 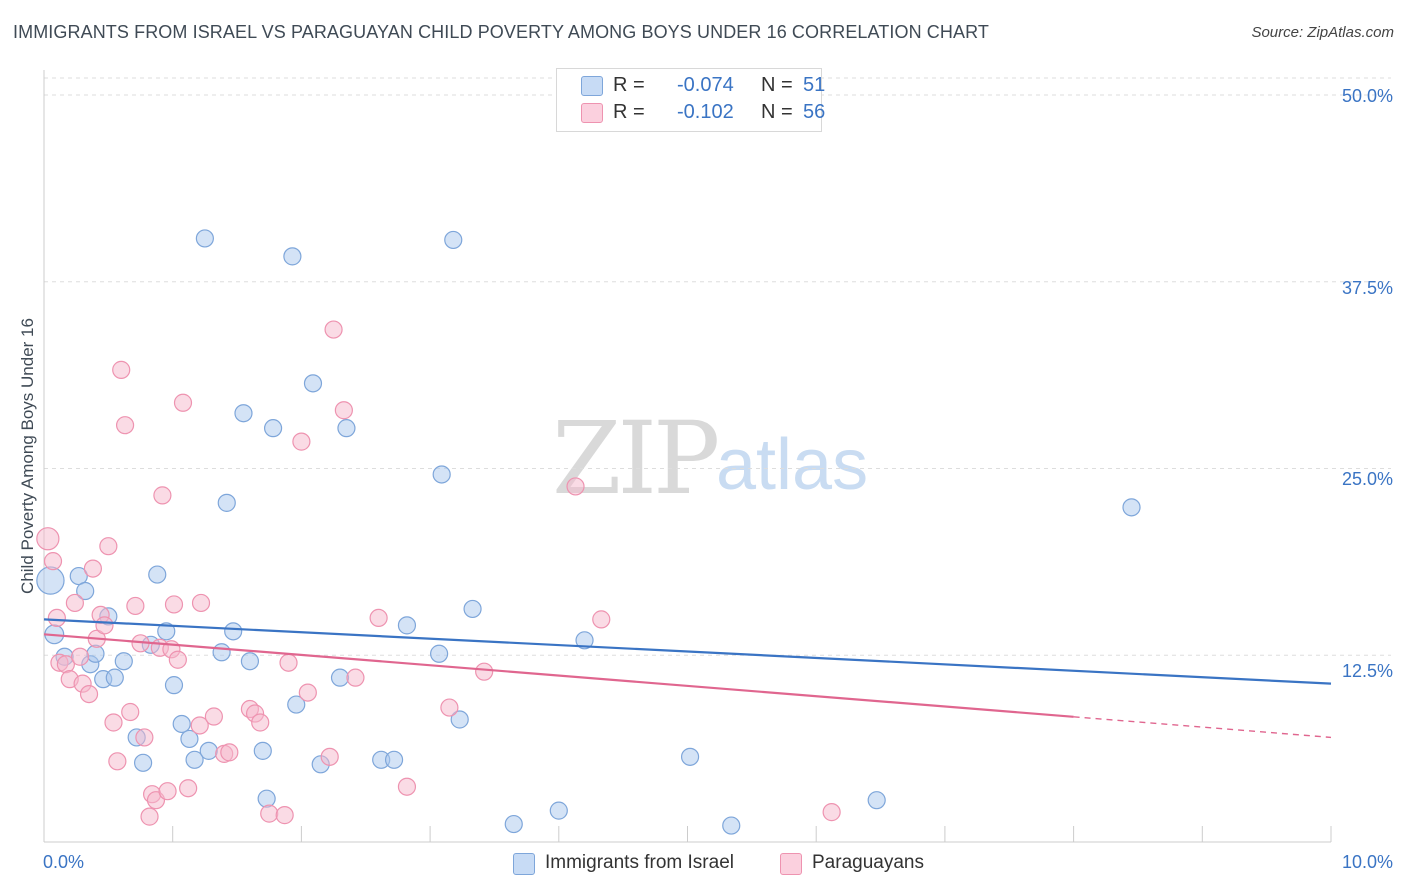 What do you see at coordinates (691, 100) in the screenshot?
I see `correlation-legend: R = -0.074 N = 51 R = -0.102 N = 56` at bounding box center [691, 100].